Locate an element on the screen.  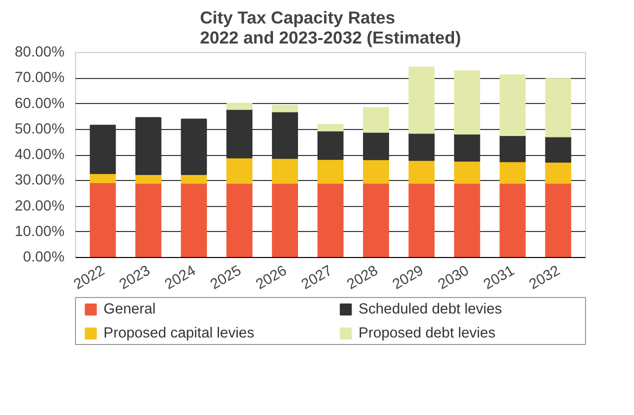
x-tick-label: 2024 is located at coordinates (180, 278).